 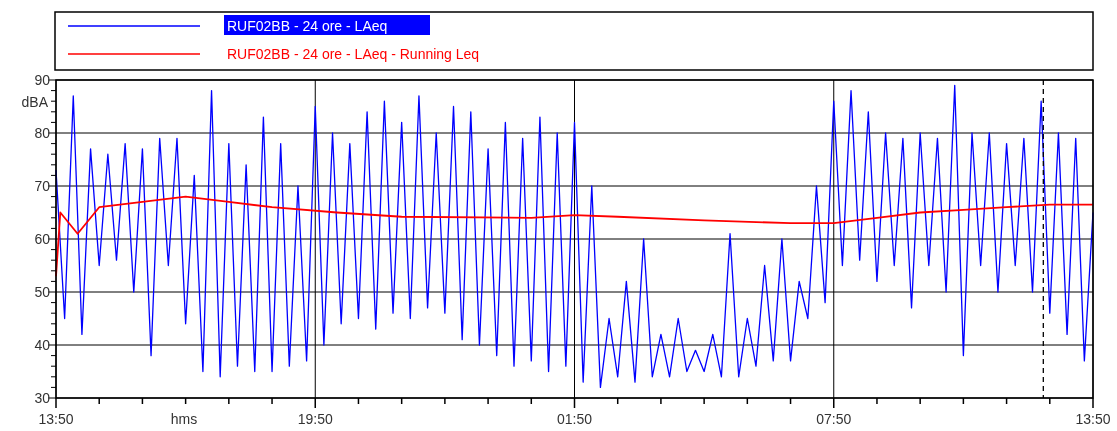 I want to click on x-tick-label: 07:50, so click(x=834, y=419).